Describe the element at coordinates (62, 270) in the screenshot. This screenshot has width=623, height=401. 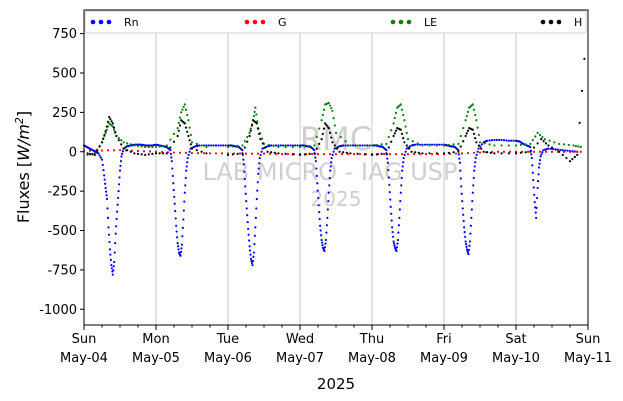
I see `y-tick-label: -750` at that location.